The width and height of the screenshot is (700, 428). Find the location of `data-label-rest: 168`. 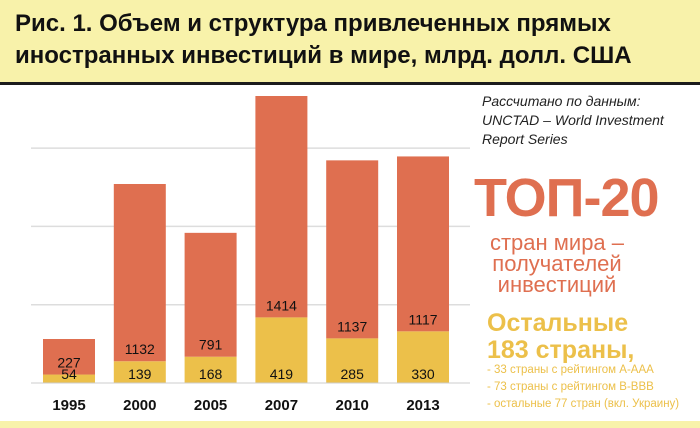

data-label-rest: 168 is located at coordinates (211, 374).